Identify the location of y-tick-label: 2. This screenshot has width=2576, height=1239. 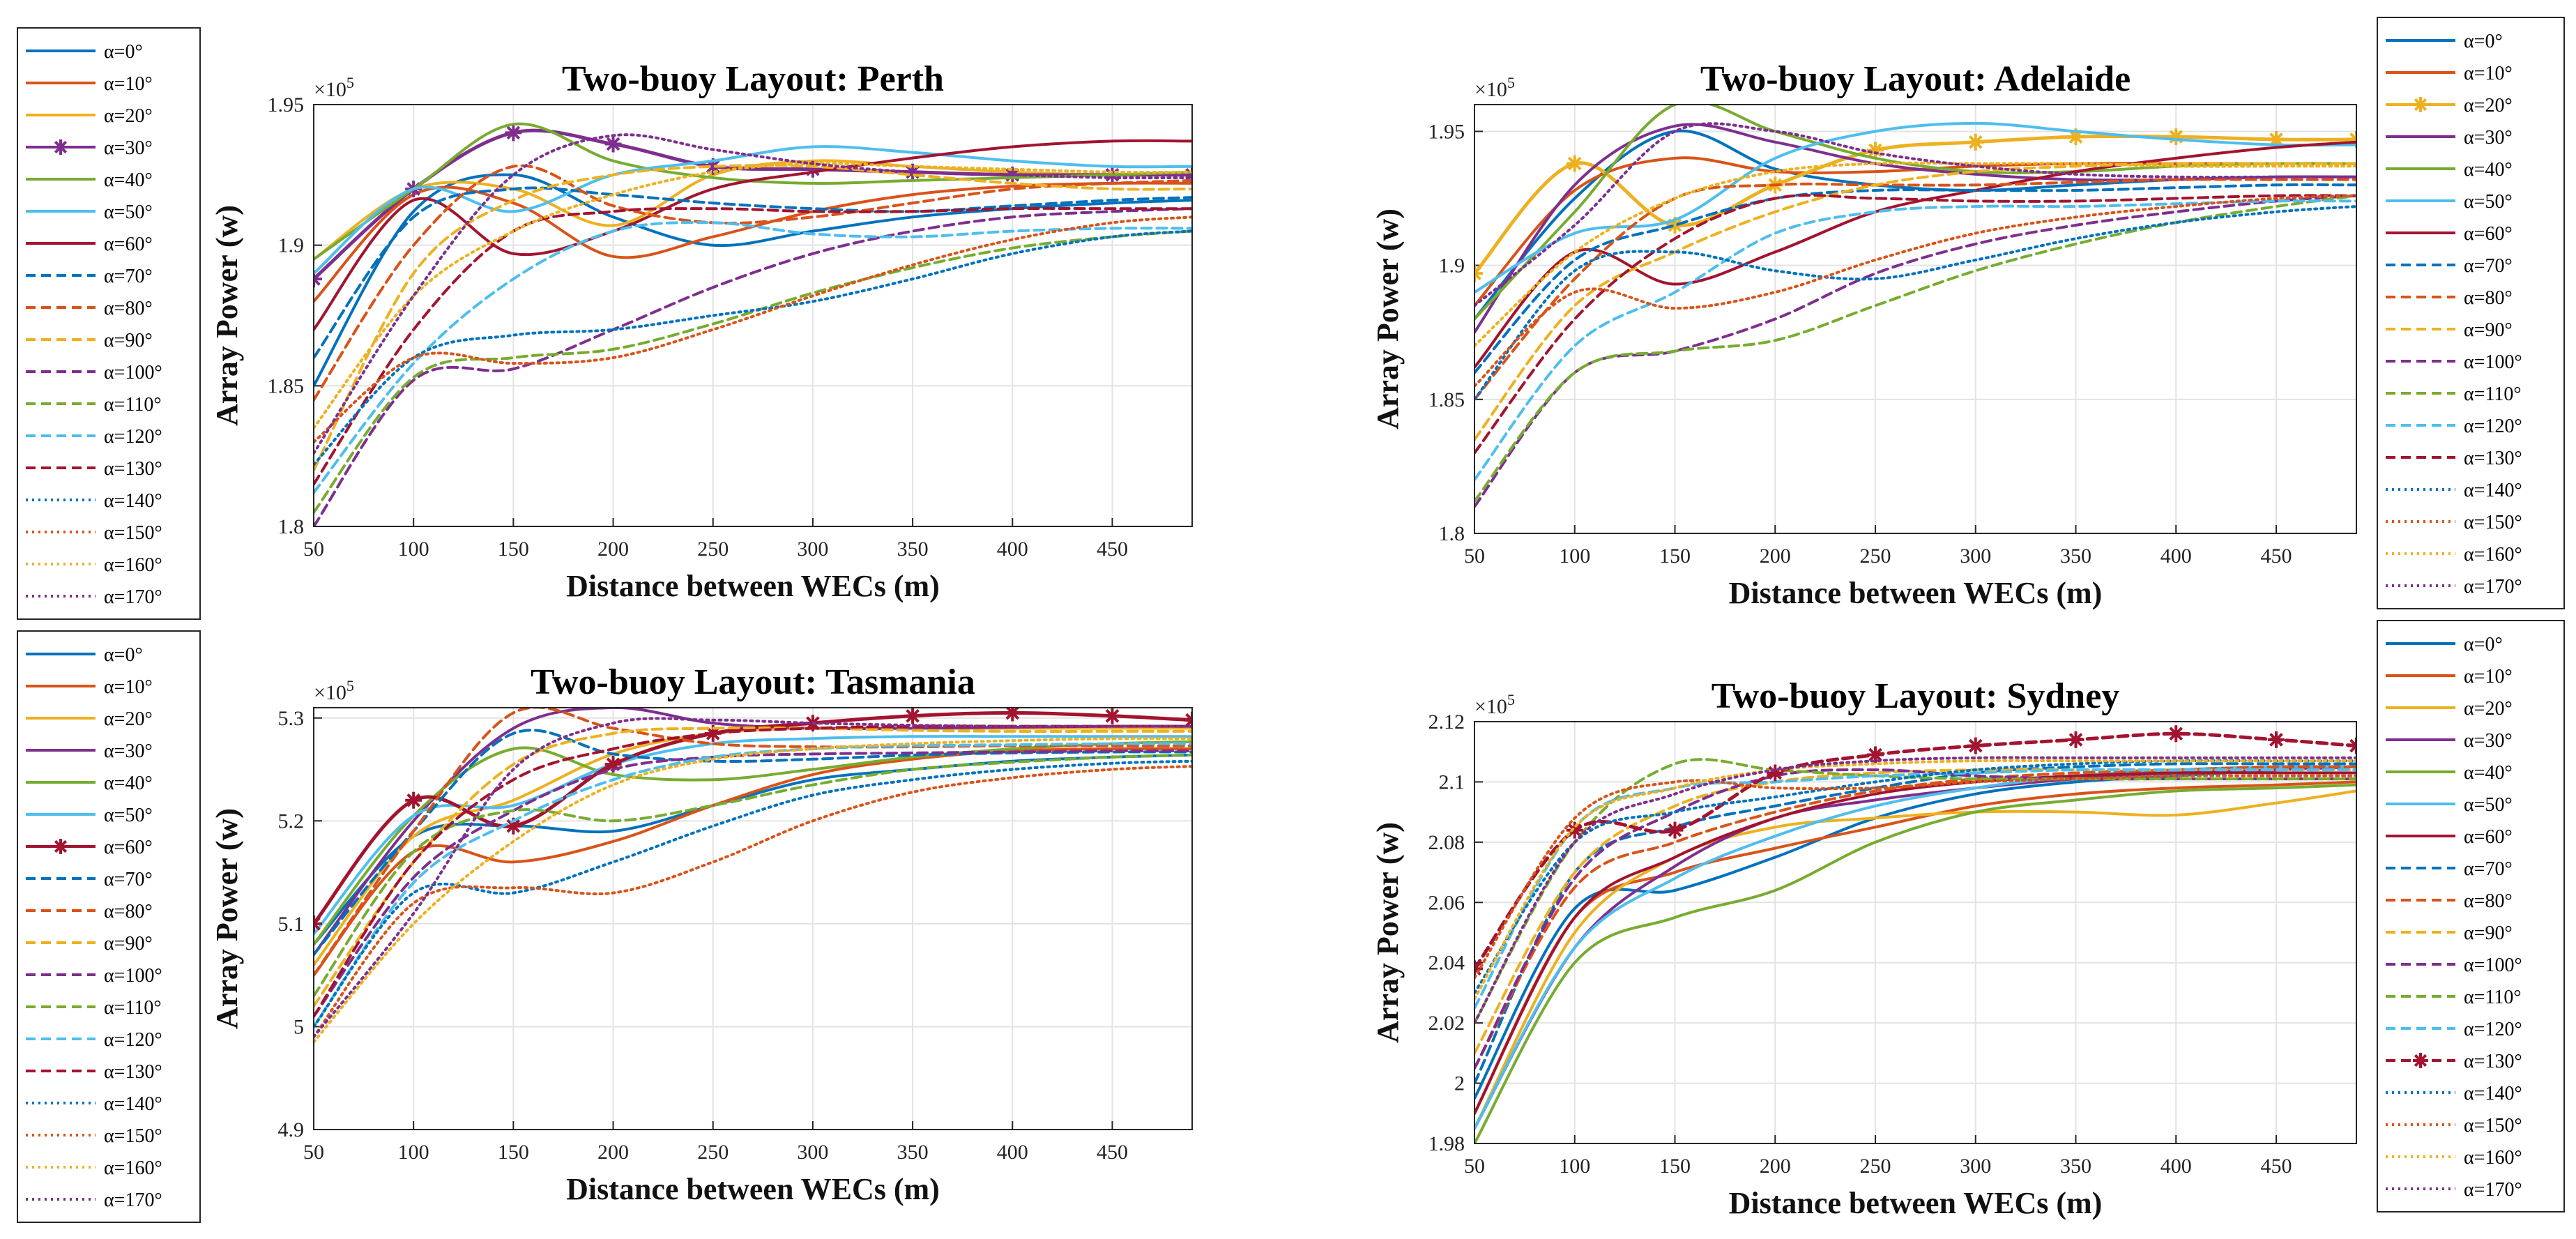
(1460, 1084).